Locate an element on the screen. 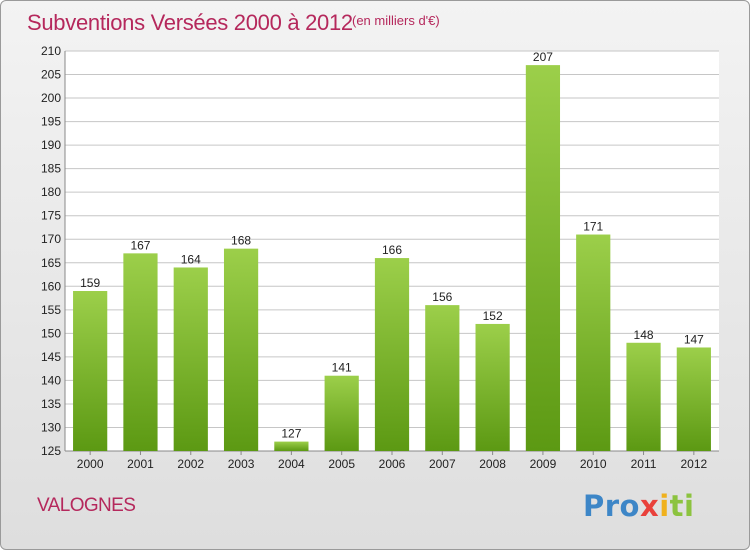 Image resolution: width=750 pixels, height=550 pixels. data-label-2005: 141 is located at coordinates (342, 368).